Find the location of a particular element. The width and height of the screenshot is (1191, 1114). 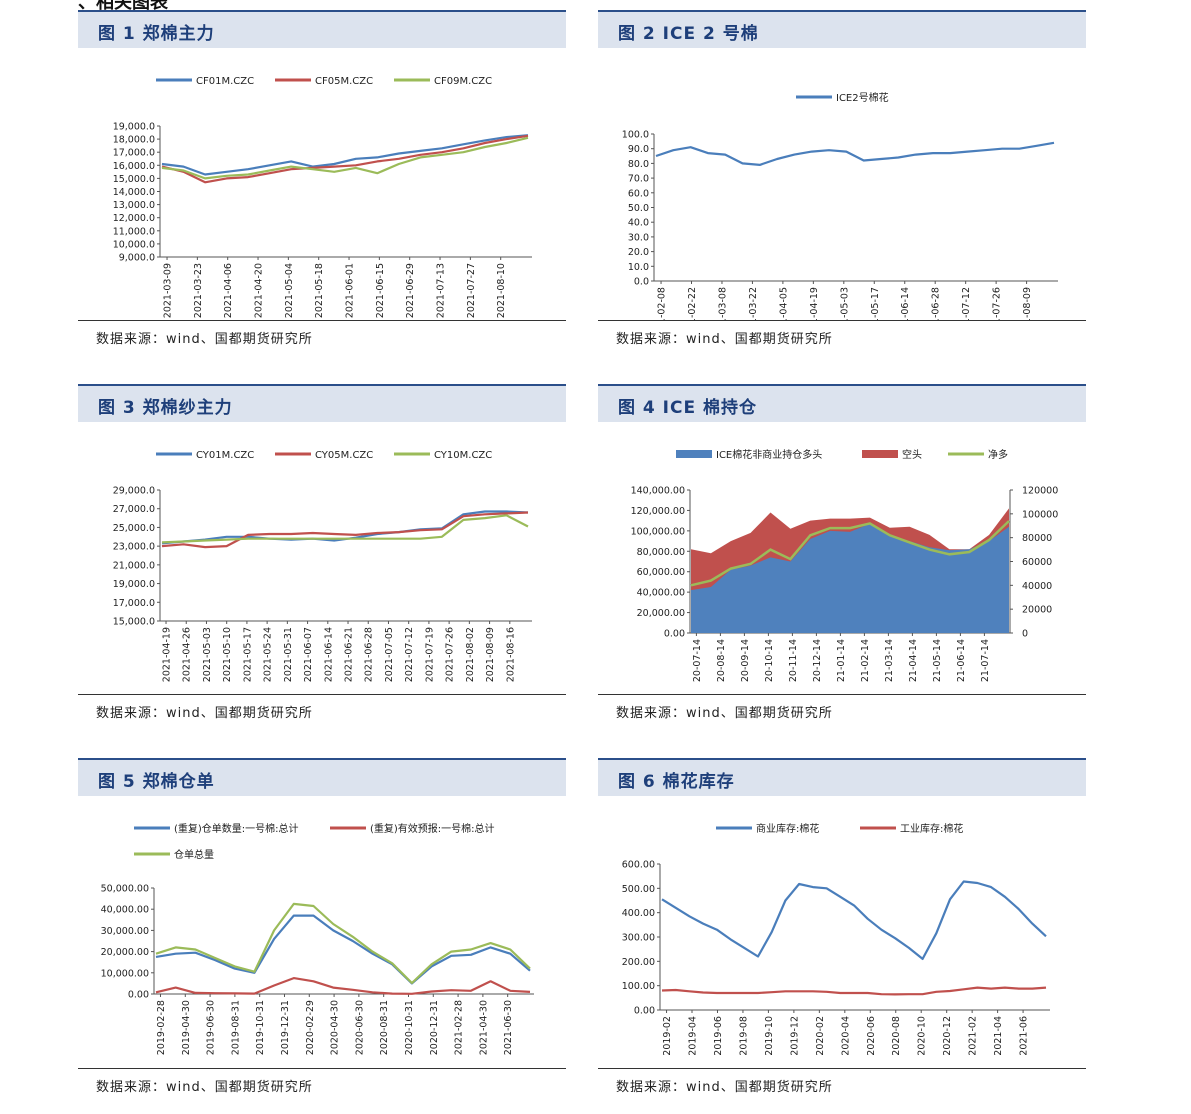

x-tick-label: 2019-06 is located at coordinates (718, 1036).